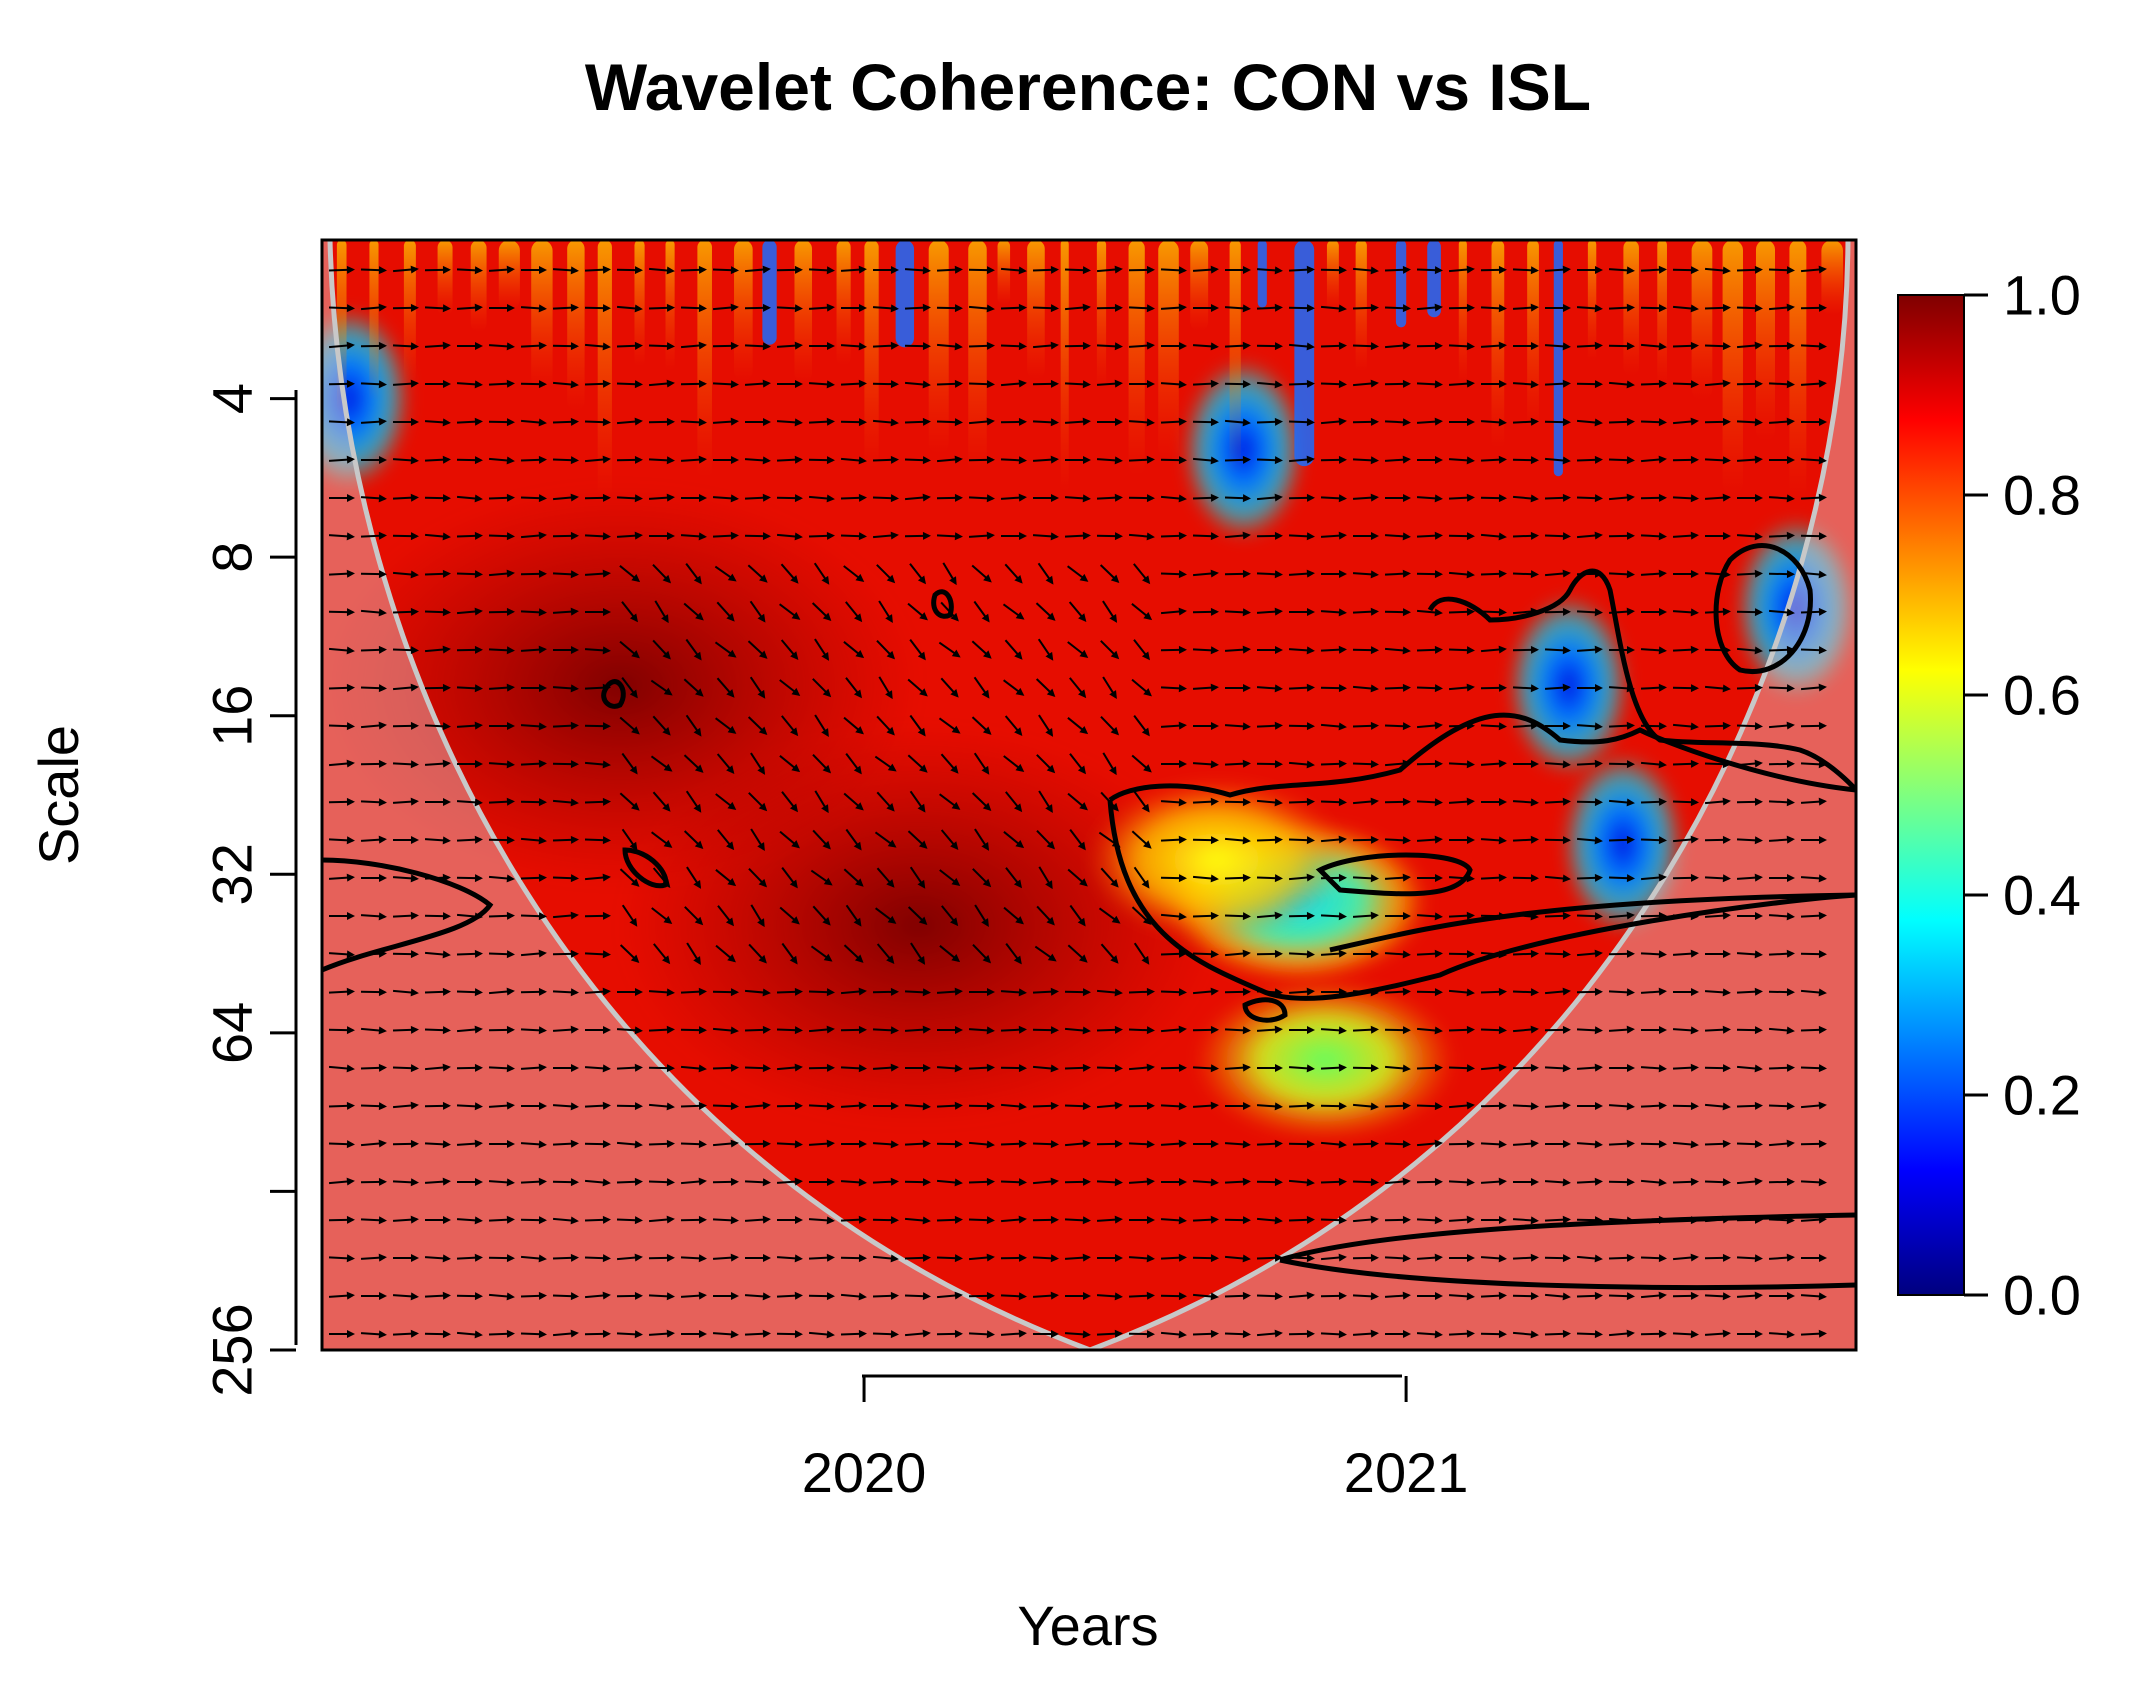  I want to click on y-axis-label: Scale, so click(58, 795).